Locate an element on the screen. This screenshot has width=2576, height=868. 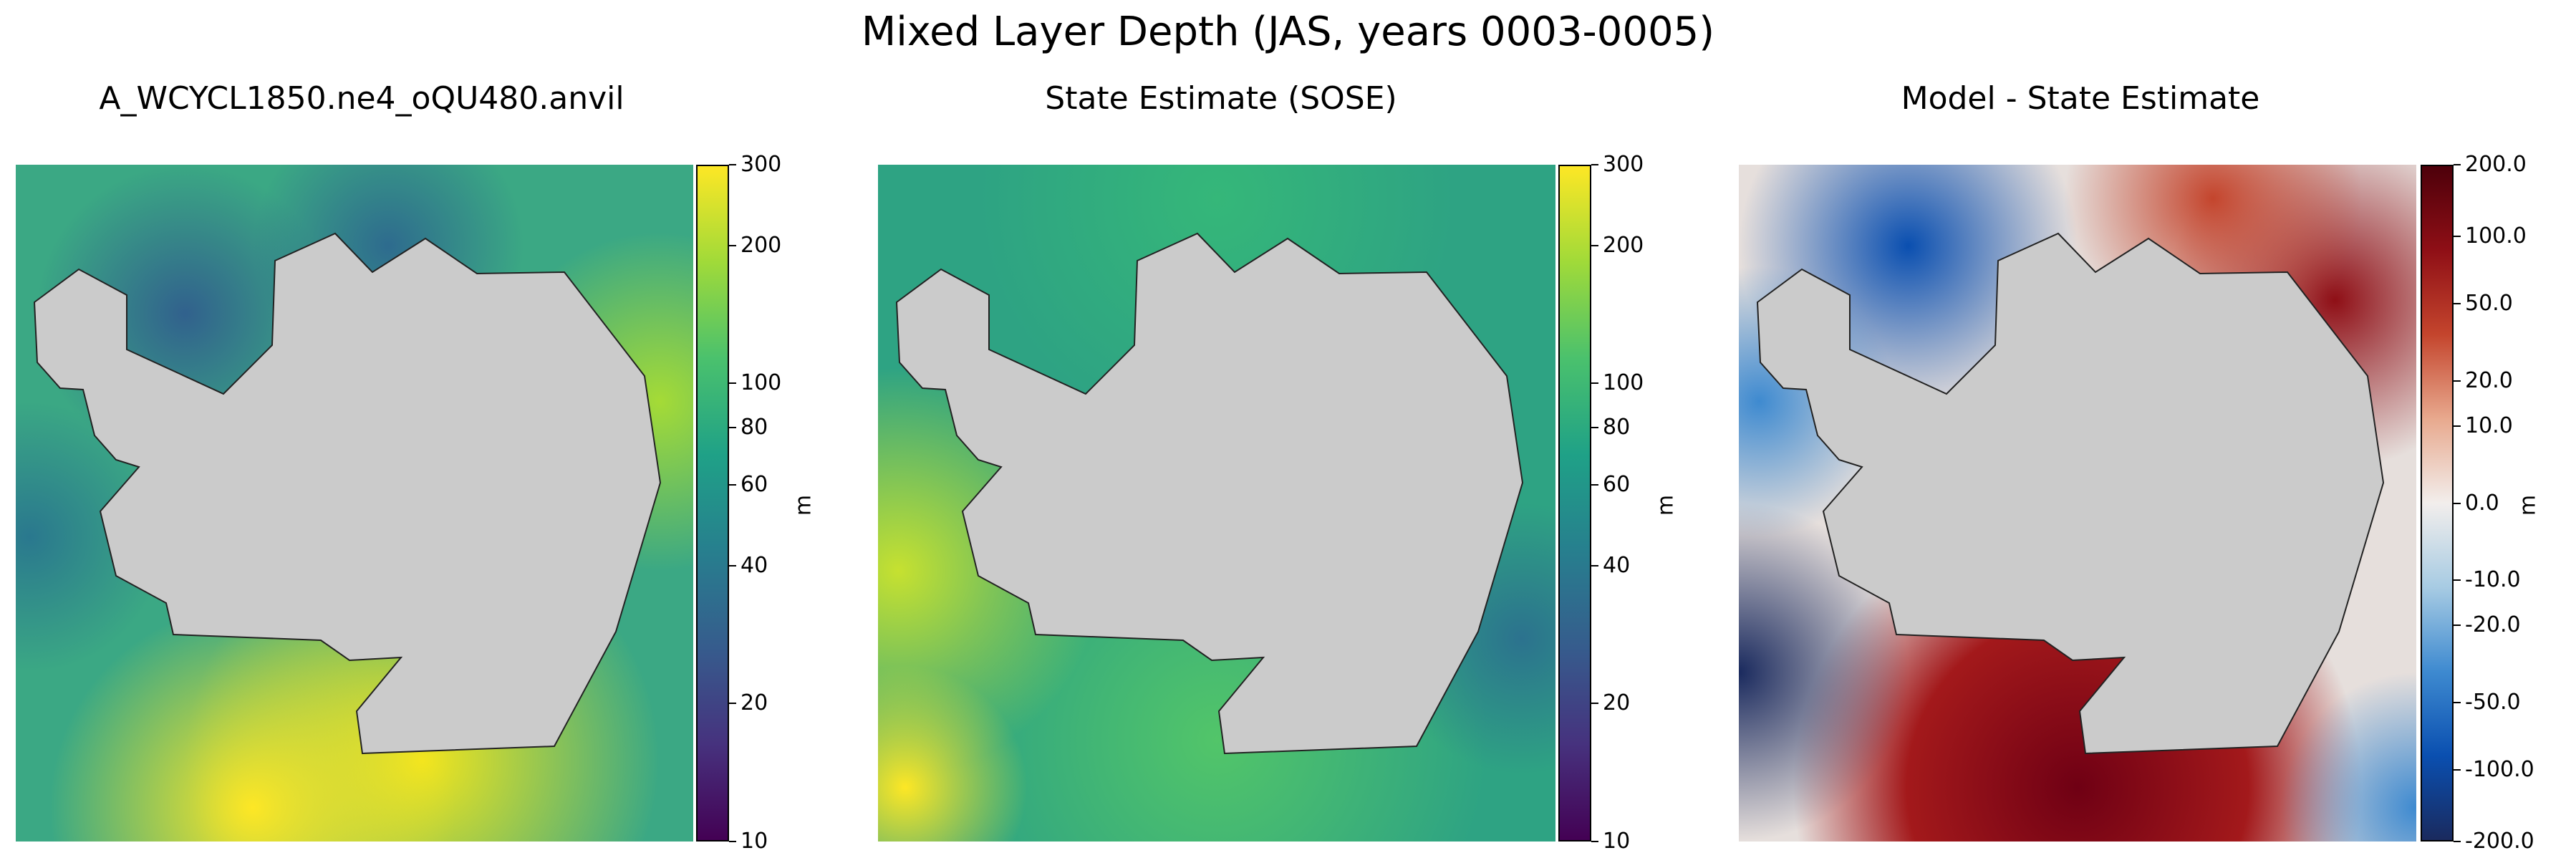
panel-title-diff: Model - State Estimate is located at coordinates (2080, 98).